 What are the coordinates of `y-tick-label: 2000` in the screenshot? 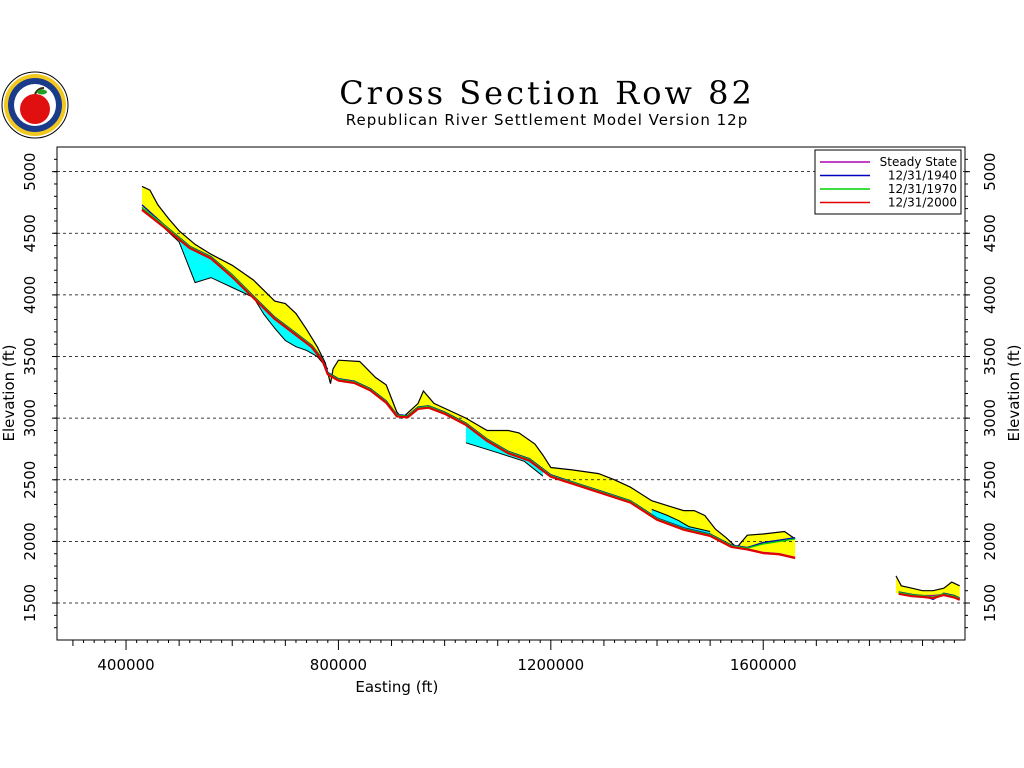 It's located at (30, 541).